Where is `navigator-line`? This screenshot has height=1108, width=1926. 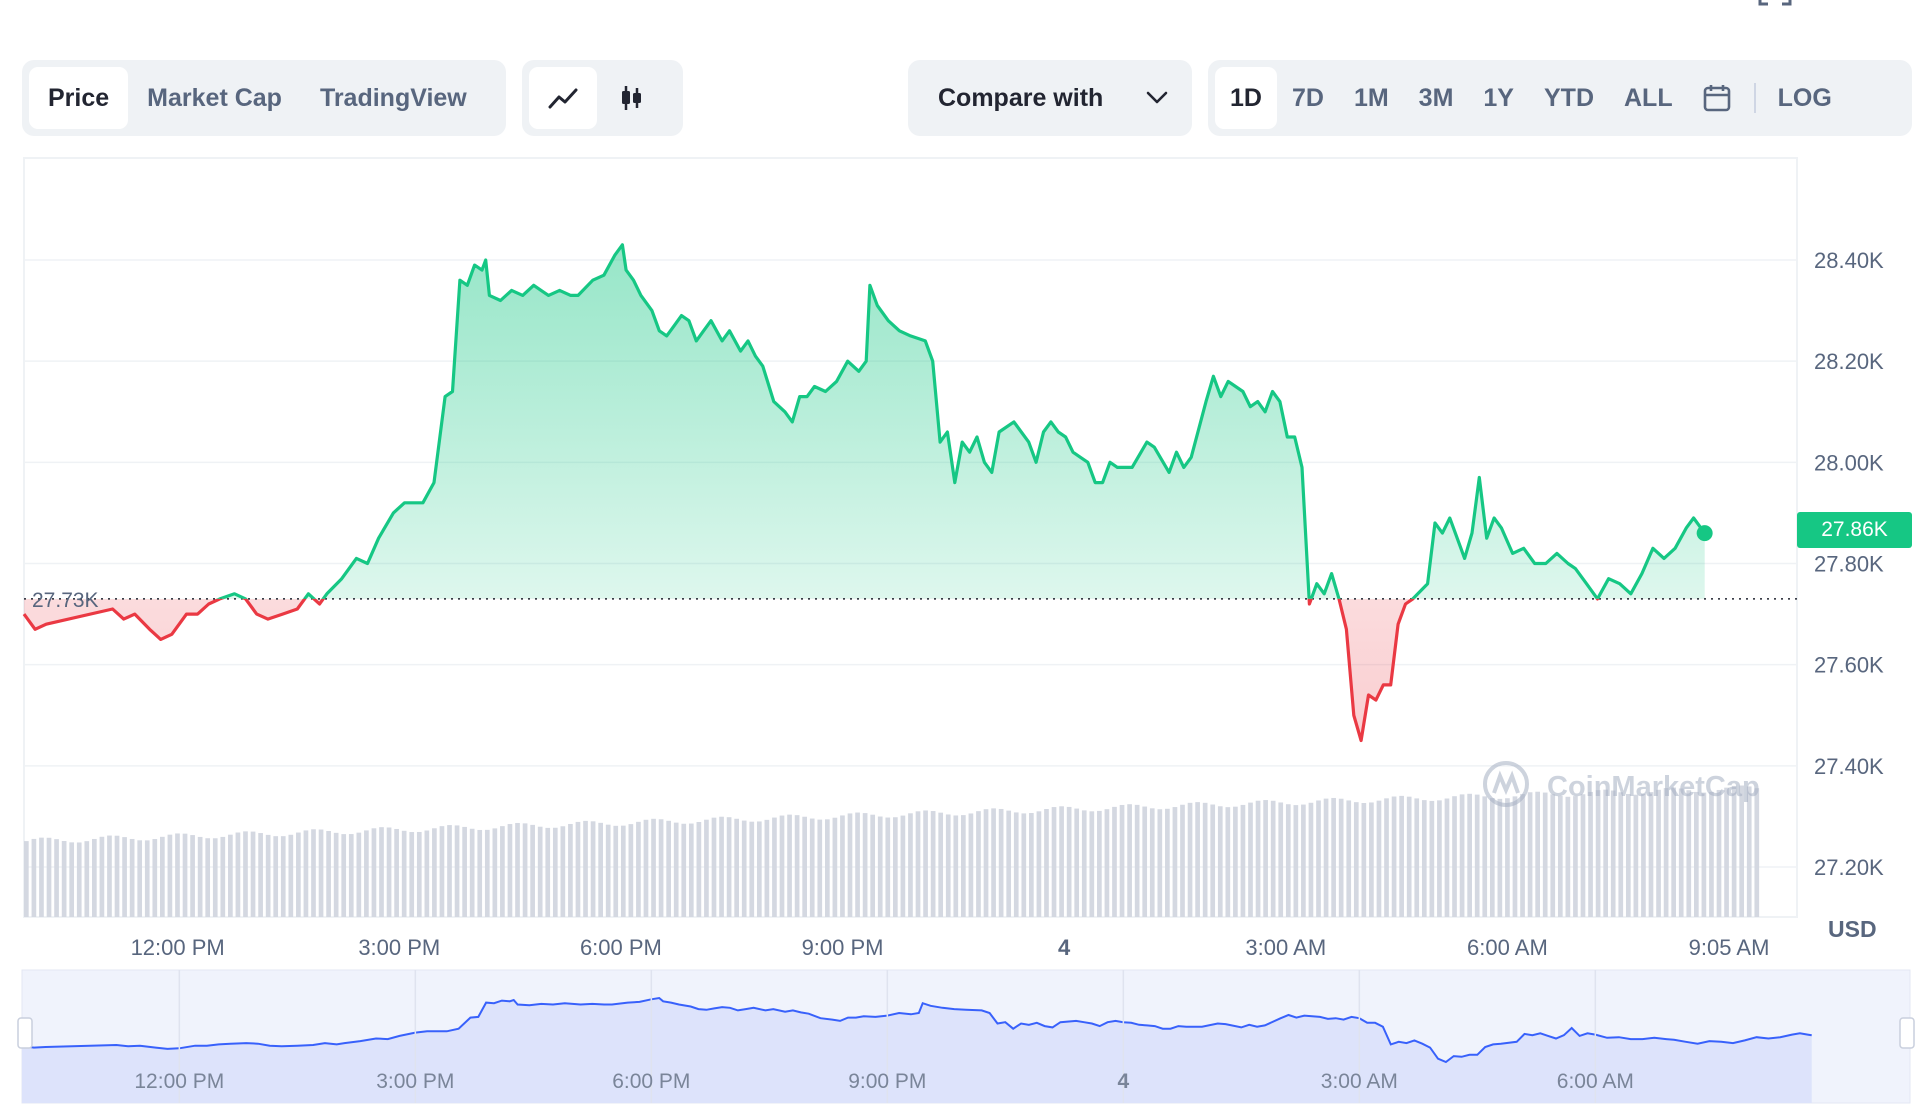 navigator-line is located at coordinates (916, 1030).